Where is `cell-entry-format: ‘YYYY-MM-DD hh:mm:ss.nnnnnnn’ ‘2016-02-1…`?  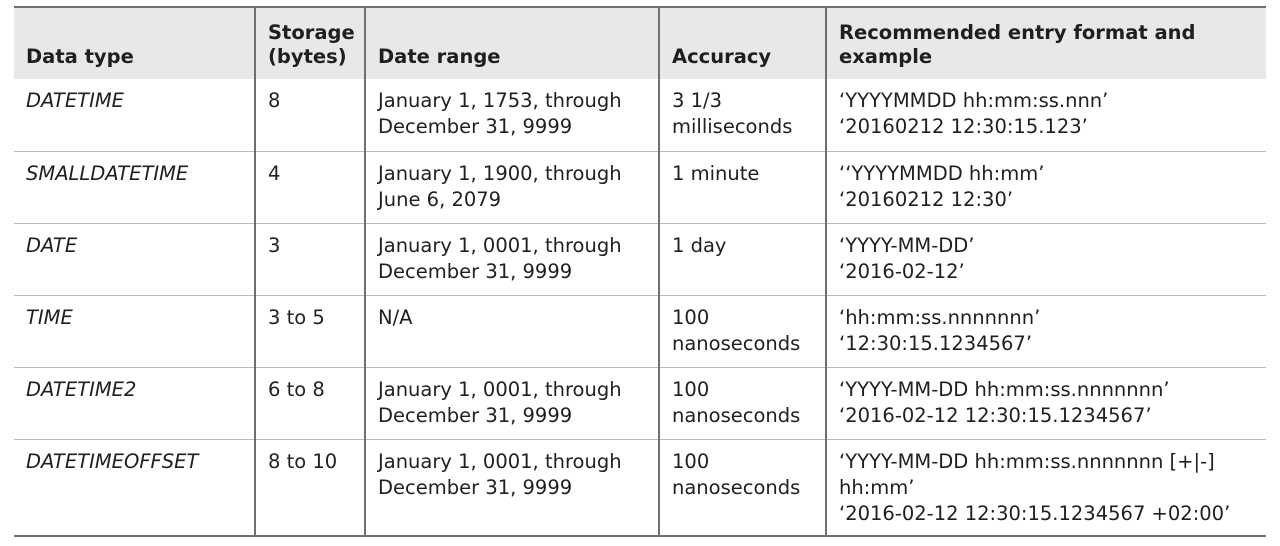
cell-entry-format: ‘YYYY-MM-DD hh:mm:ss.nnnnnnn’ ‘2016-02-1… is located at coordinates (1045, 403).